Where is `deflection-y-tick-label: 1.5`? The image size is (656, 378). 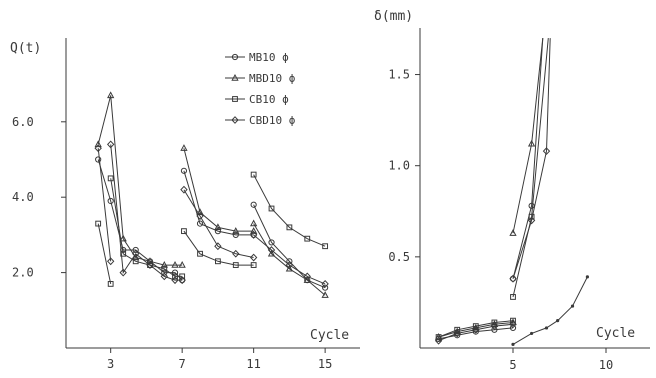 deflection-y-tick-label: 1.5 is located at coordinates (399, 75).